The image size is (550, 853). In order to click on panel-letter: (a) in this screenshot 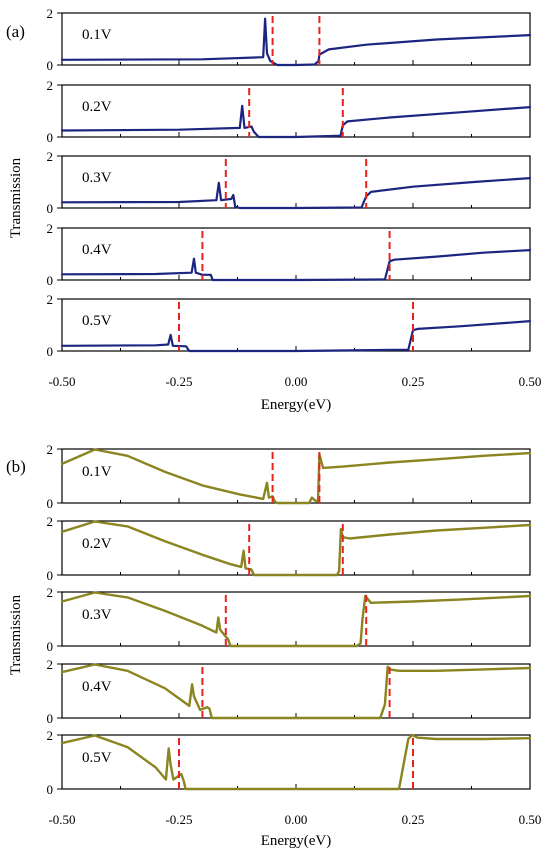, I will do `click(15, 31)`.